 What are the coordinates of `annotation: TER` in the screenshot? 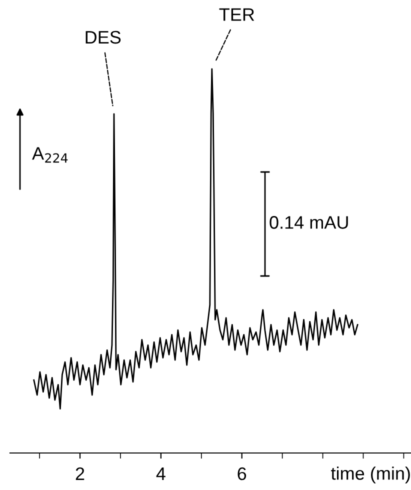 It's located at (236, 14).